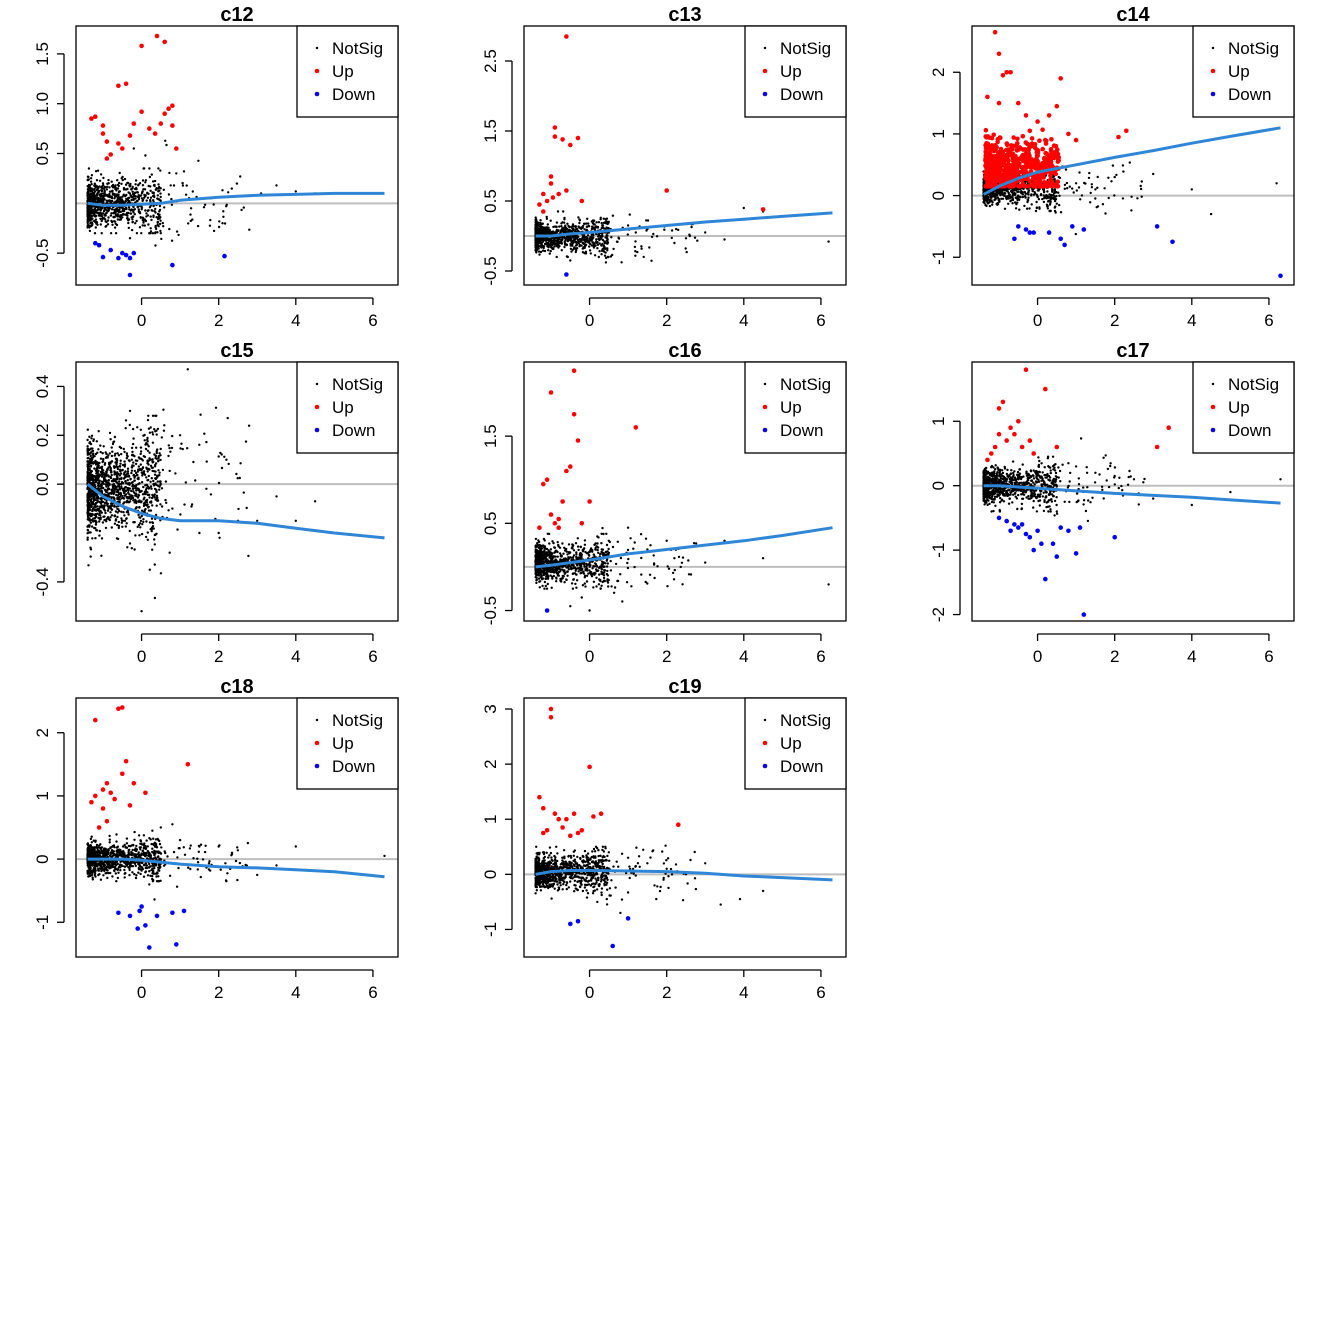 The width and height of the screenshot is (1344, 1344). What do you see at coordinates (938, 133) in the screenshot?
I see `y-tick-label: 1` at bounding box center [938, 133].